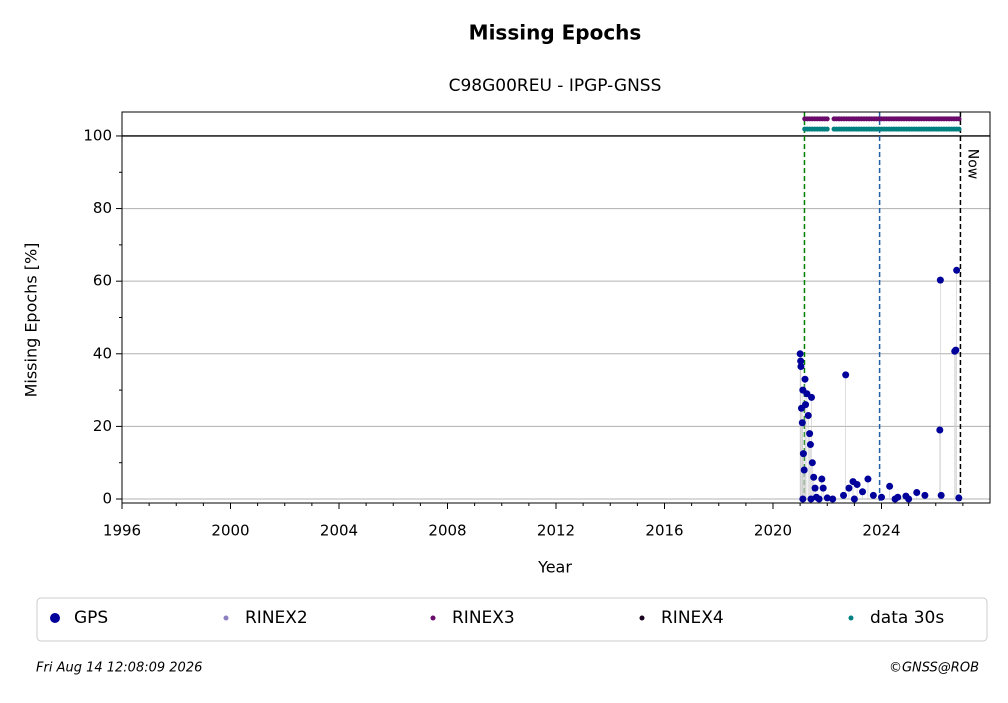 The height and width of the screenshot is (703, 1008). I want to click on y-tick-label: 100, so click(97, 135).